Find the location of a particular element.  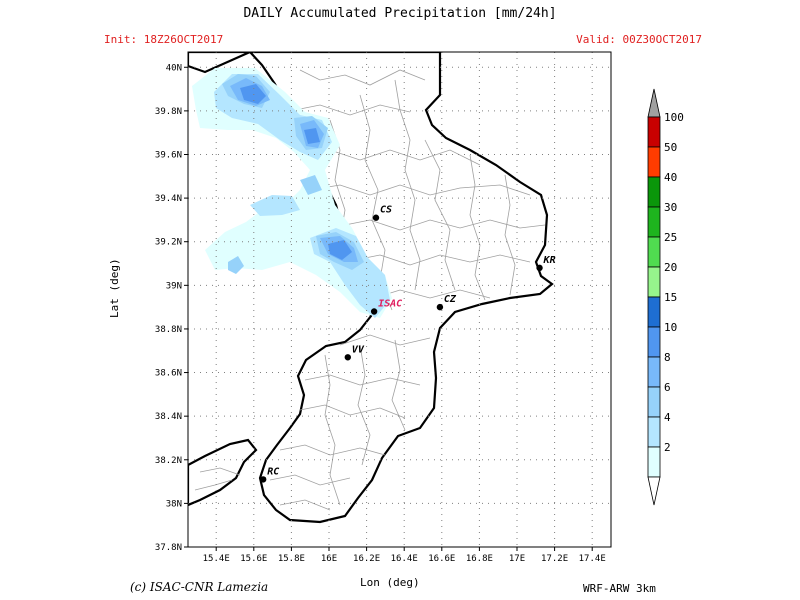

precipitation-shading is located at coordinates (292, 193).